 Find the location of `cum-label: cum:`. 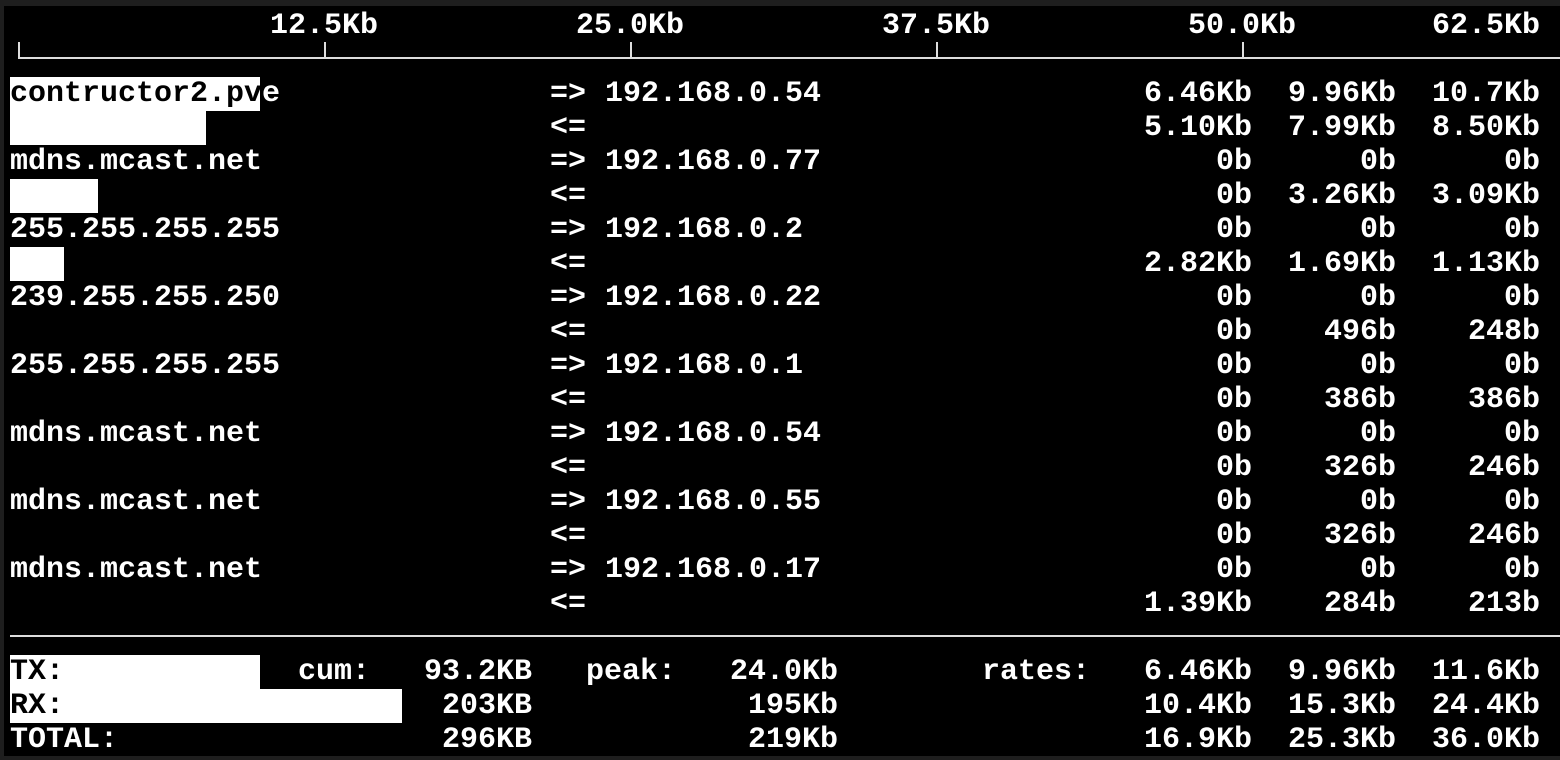

cum-label: cum: is located at coordinates (334, 672).